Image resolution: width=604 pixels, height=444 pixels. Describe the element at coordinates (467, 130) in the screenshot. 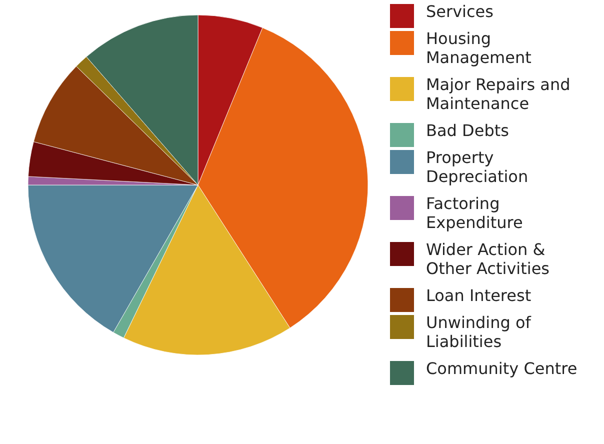

I see `legend-label: Bad Debts` at that location.